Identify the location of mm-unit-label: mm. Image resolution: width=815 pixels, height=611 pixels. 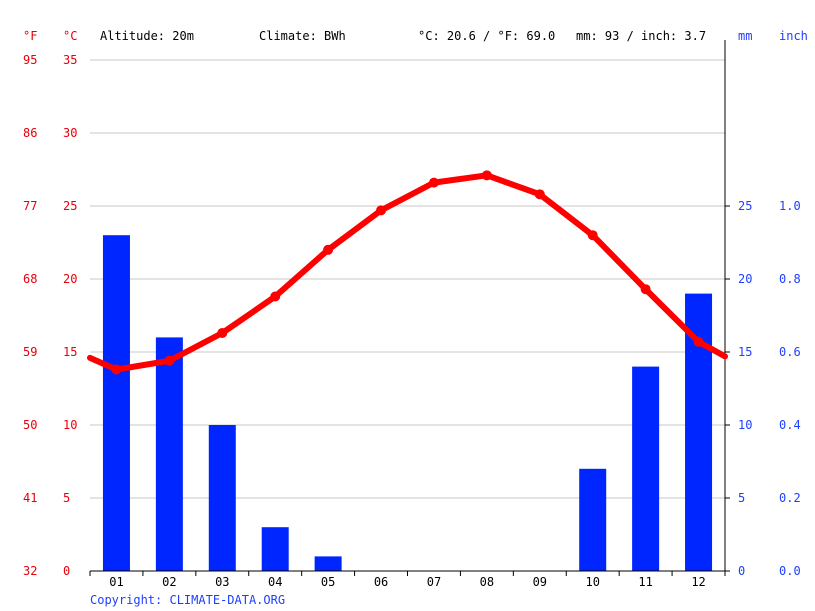
(745, 36).